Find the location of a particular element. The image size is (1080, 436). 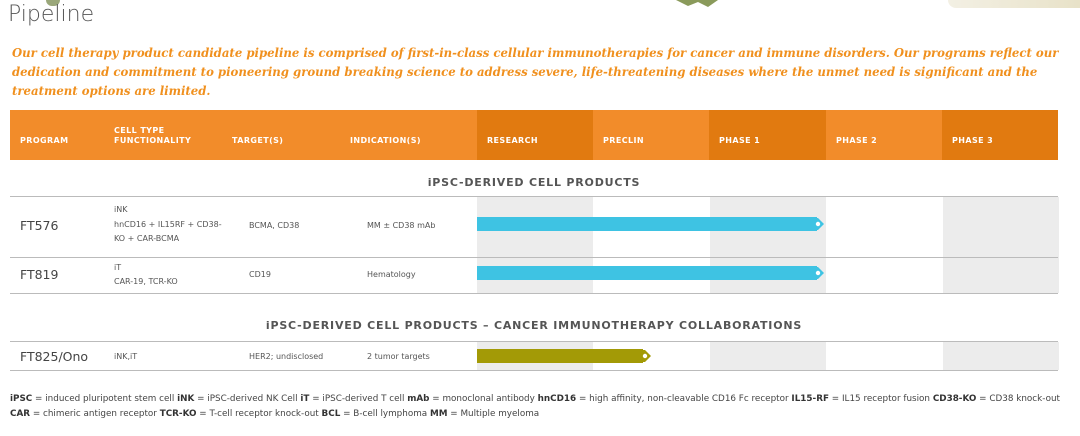

targets: BCMA, CD38 is located at coordinates (274, 225).